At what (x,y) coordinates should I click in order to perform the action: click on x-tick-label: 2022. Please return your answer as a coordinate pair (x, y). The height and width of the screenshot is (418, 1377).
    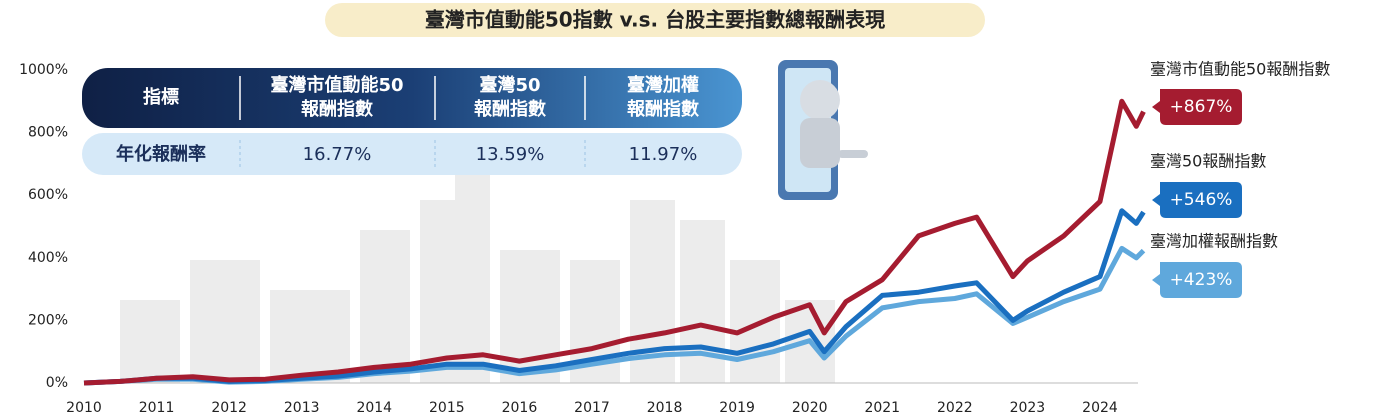
    Looking at the image, I should click on (955, 408).